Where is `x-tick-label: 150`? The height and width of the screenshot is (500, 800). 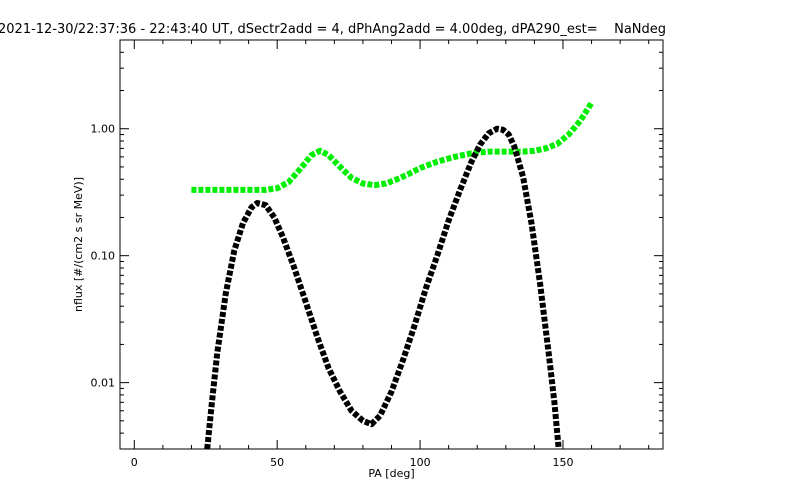
x-tick-label: 150 is located at coordinates (562, 462).